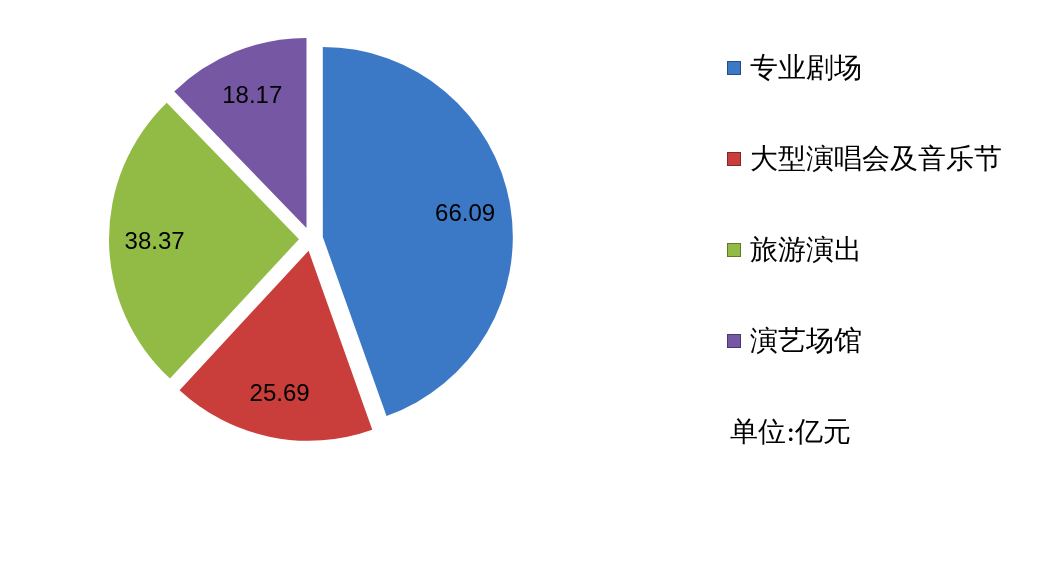 This screenshot has width=1053, height=582. I want to click on data-label: 25.69, so click(279, 392).